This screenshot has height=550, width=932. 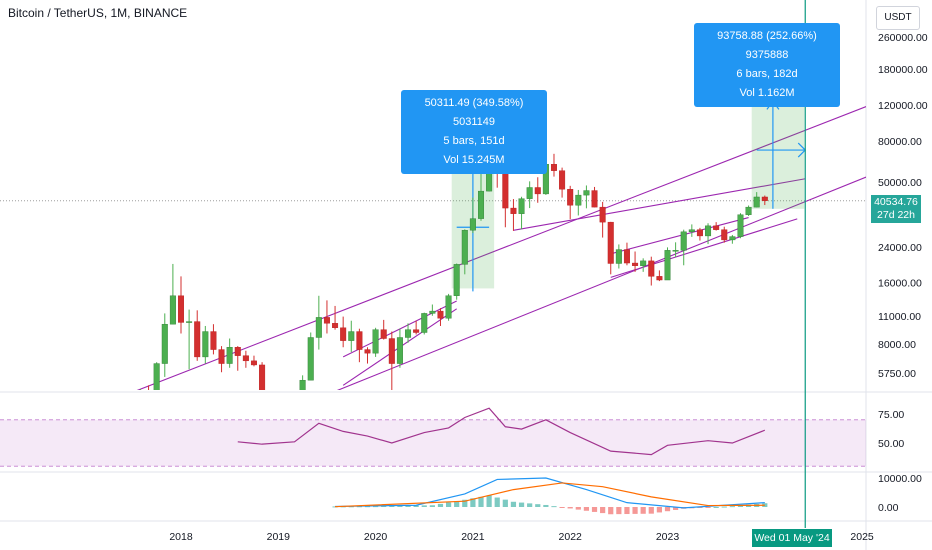 I want to click on time-tick-label: 2023, so click(x=668, y=537).